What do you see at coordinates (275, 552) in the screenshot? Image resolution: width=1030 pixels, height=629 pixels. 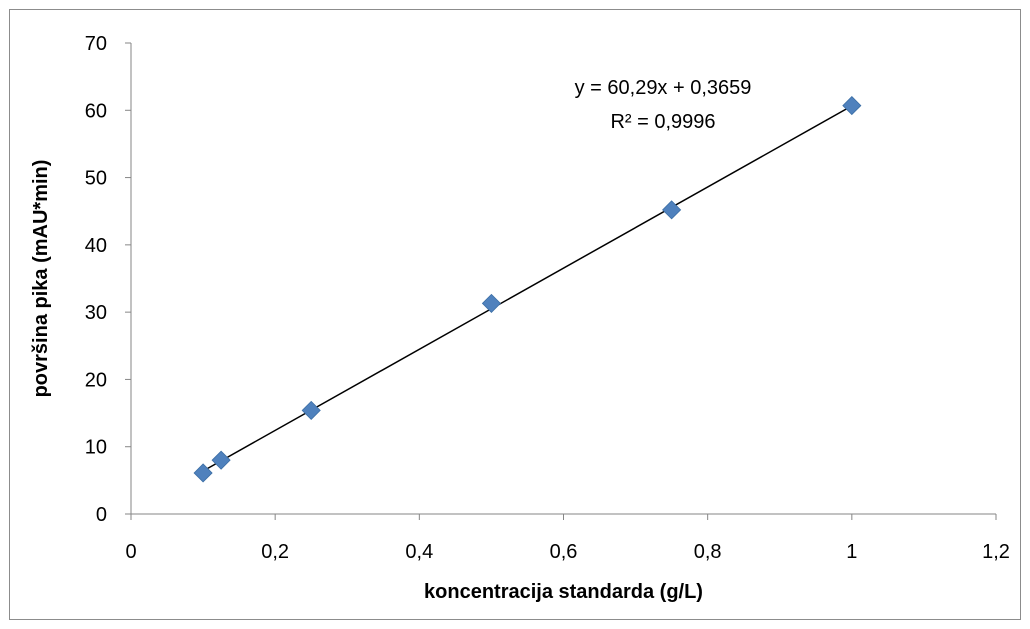 I see `x-tick-label: 0,2` at bounding box center [275, 552].